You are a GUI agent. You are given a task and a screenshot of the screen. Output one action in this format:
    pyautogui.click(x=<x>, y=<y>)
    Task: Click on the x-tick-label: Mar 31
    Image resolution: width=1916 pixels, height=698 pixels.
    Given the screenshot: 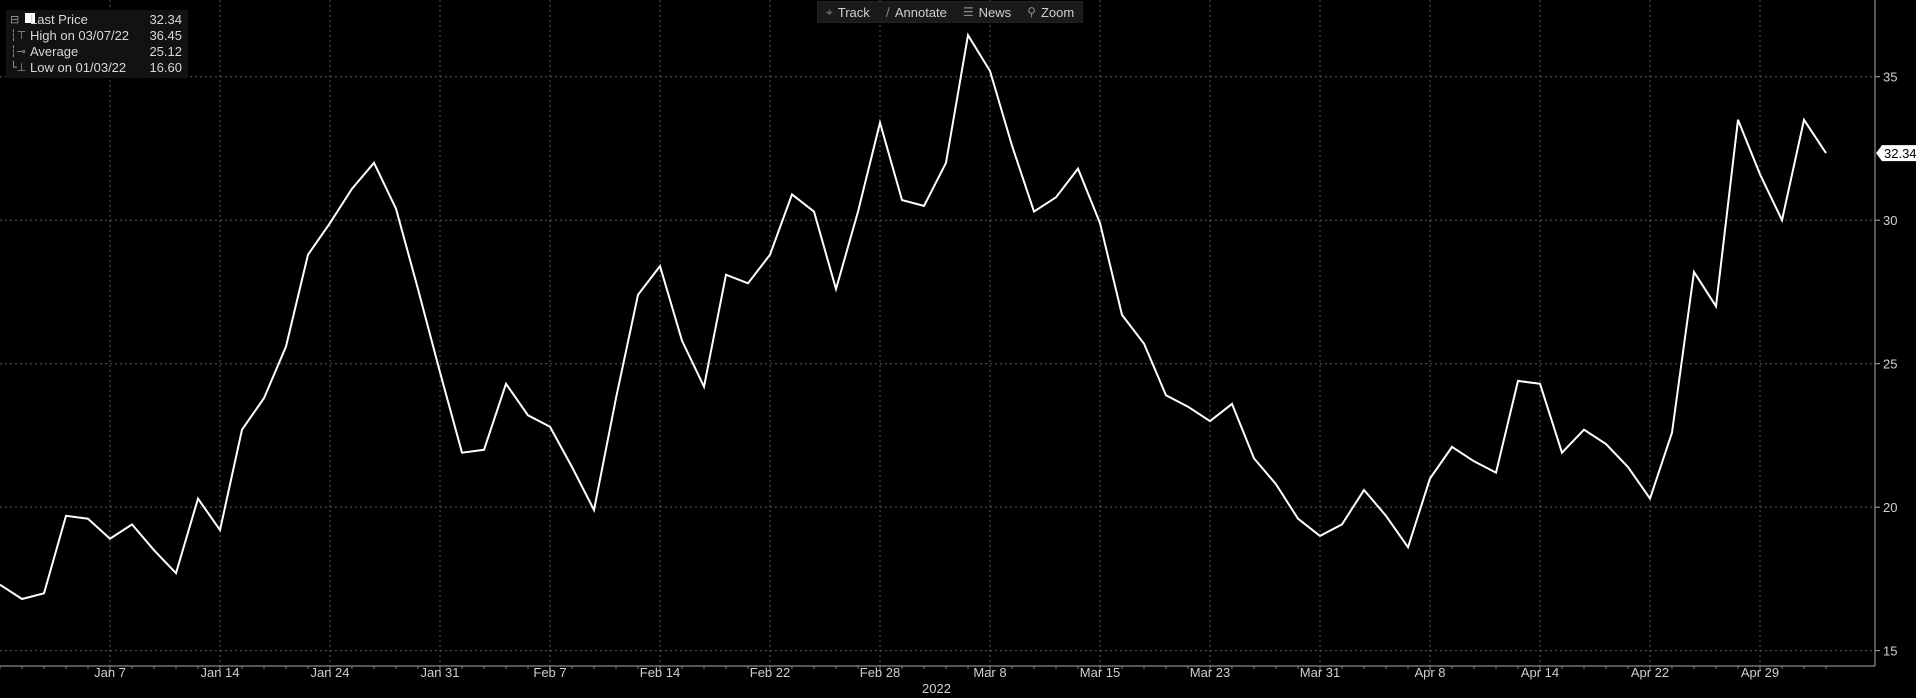 What is the action you would take?
    pyautogui.click(x=1320, y=672)
    